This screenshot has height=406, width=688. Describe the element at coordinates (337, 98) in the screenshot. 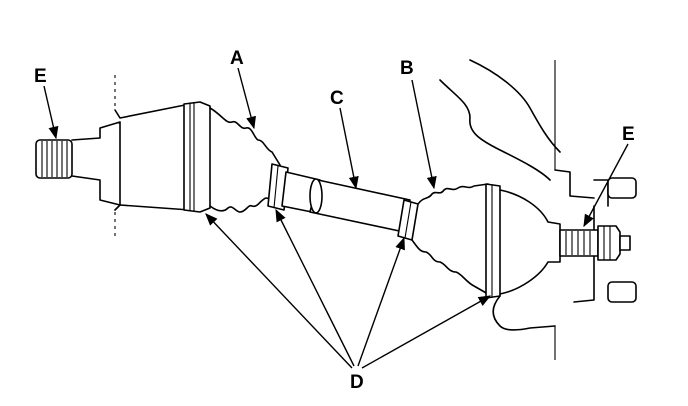

I see `label-c: C` at that location.